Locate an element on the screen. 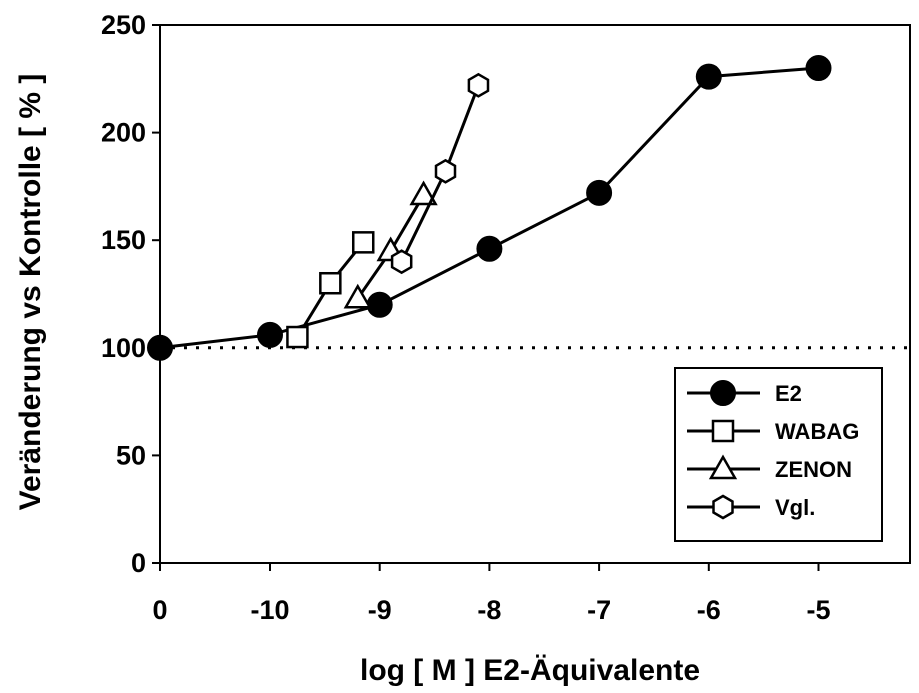 This screenshot has width=919, height=693. legend-box is located at coordinates (778, 454).